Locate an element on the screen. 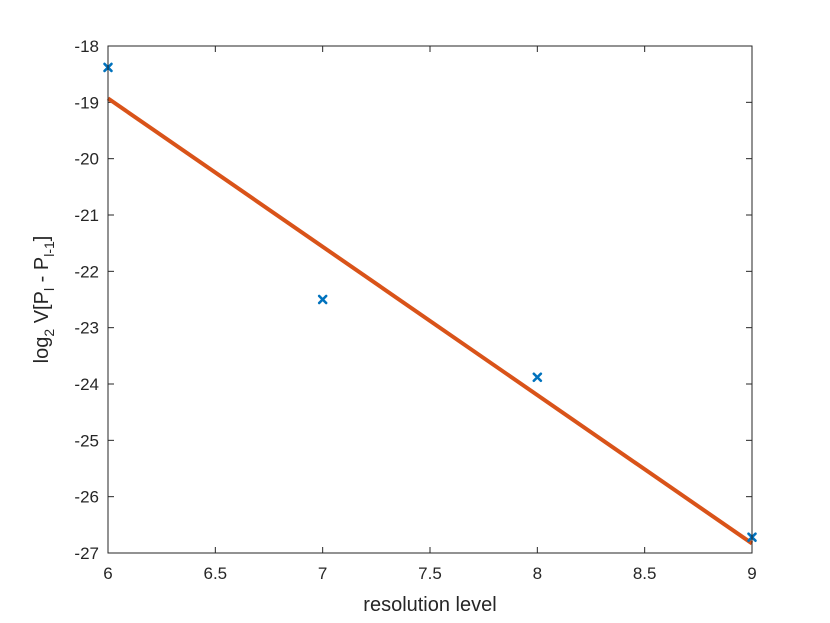 The image size is (830, 623). x-tick-label: 8 is located at coordinates (537, 573).